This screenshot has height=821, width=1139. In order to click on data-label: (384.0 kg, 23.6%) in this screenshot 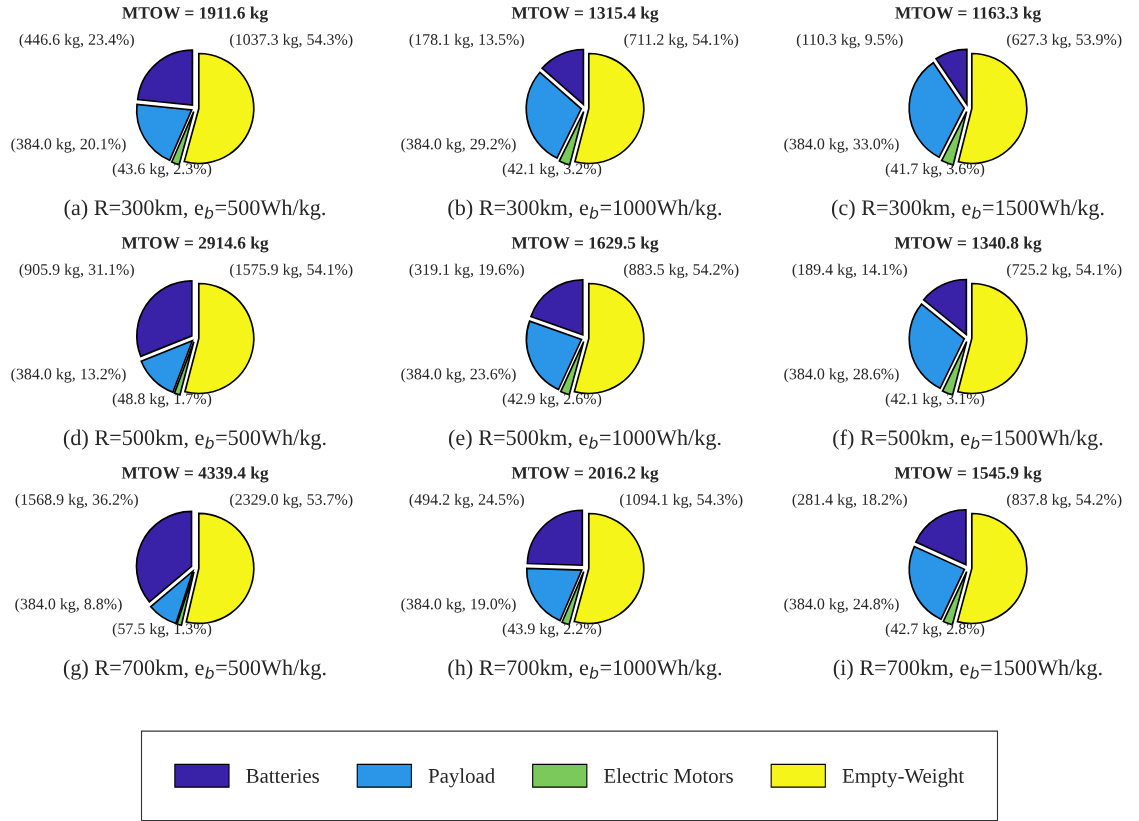, I will do `click(458, 375)`.